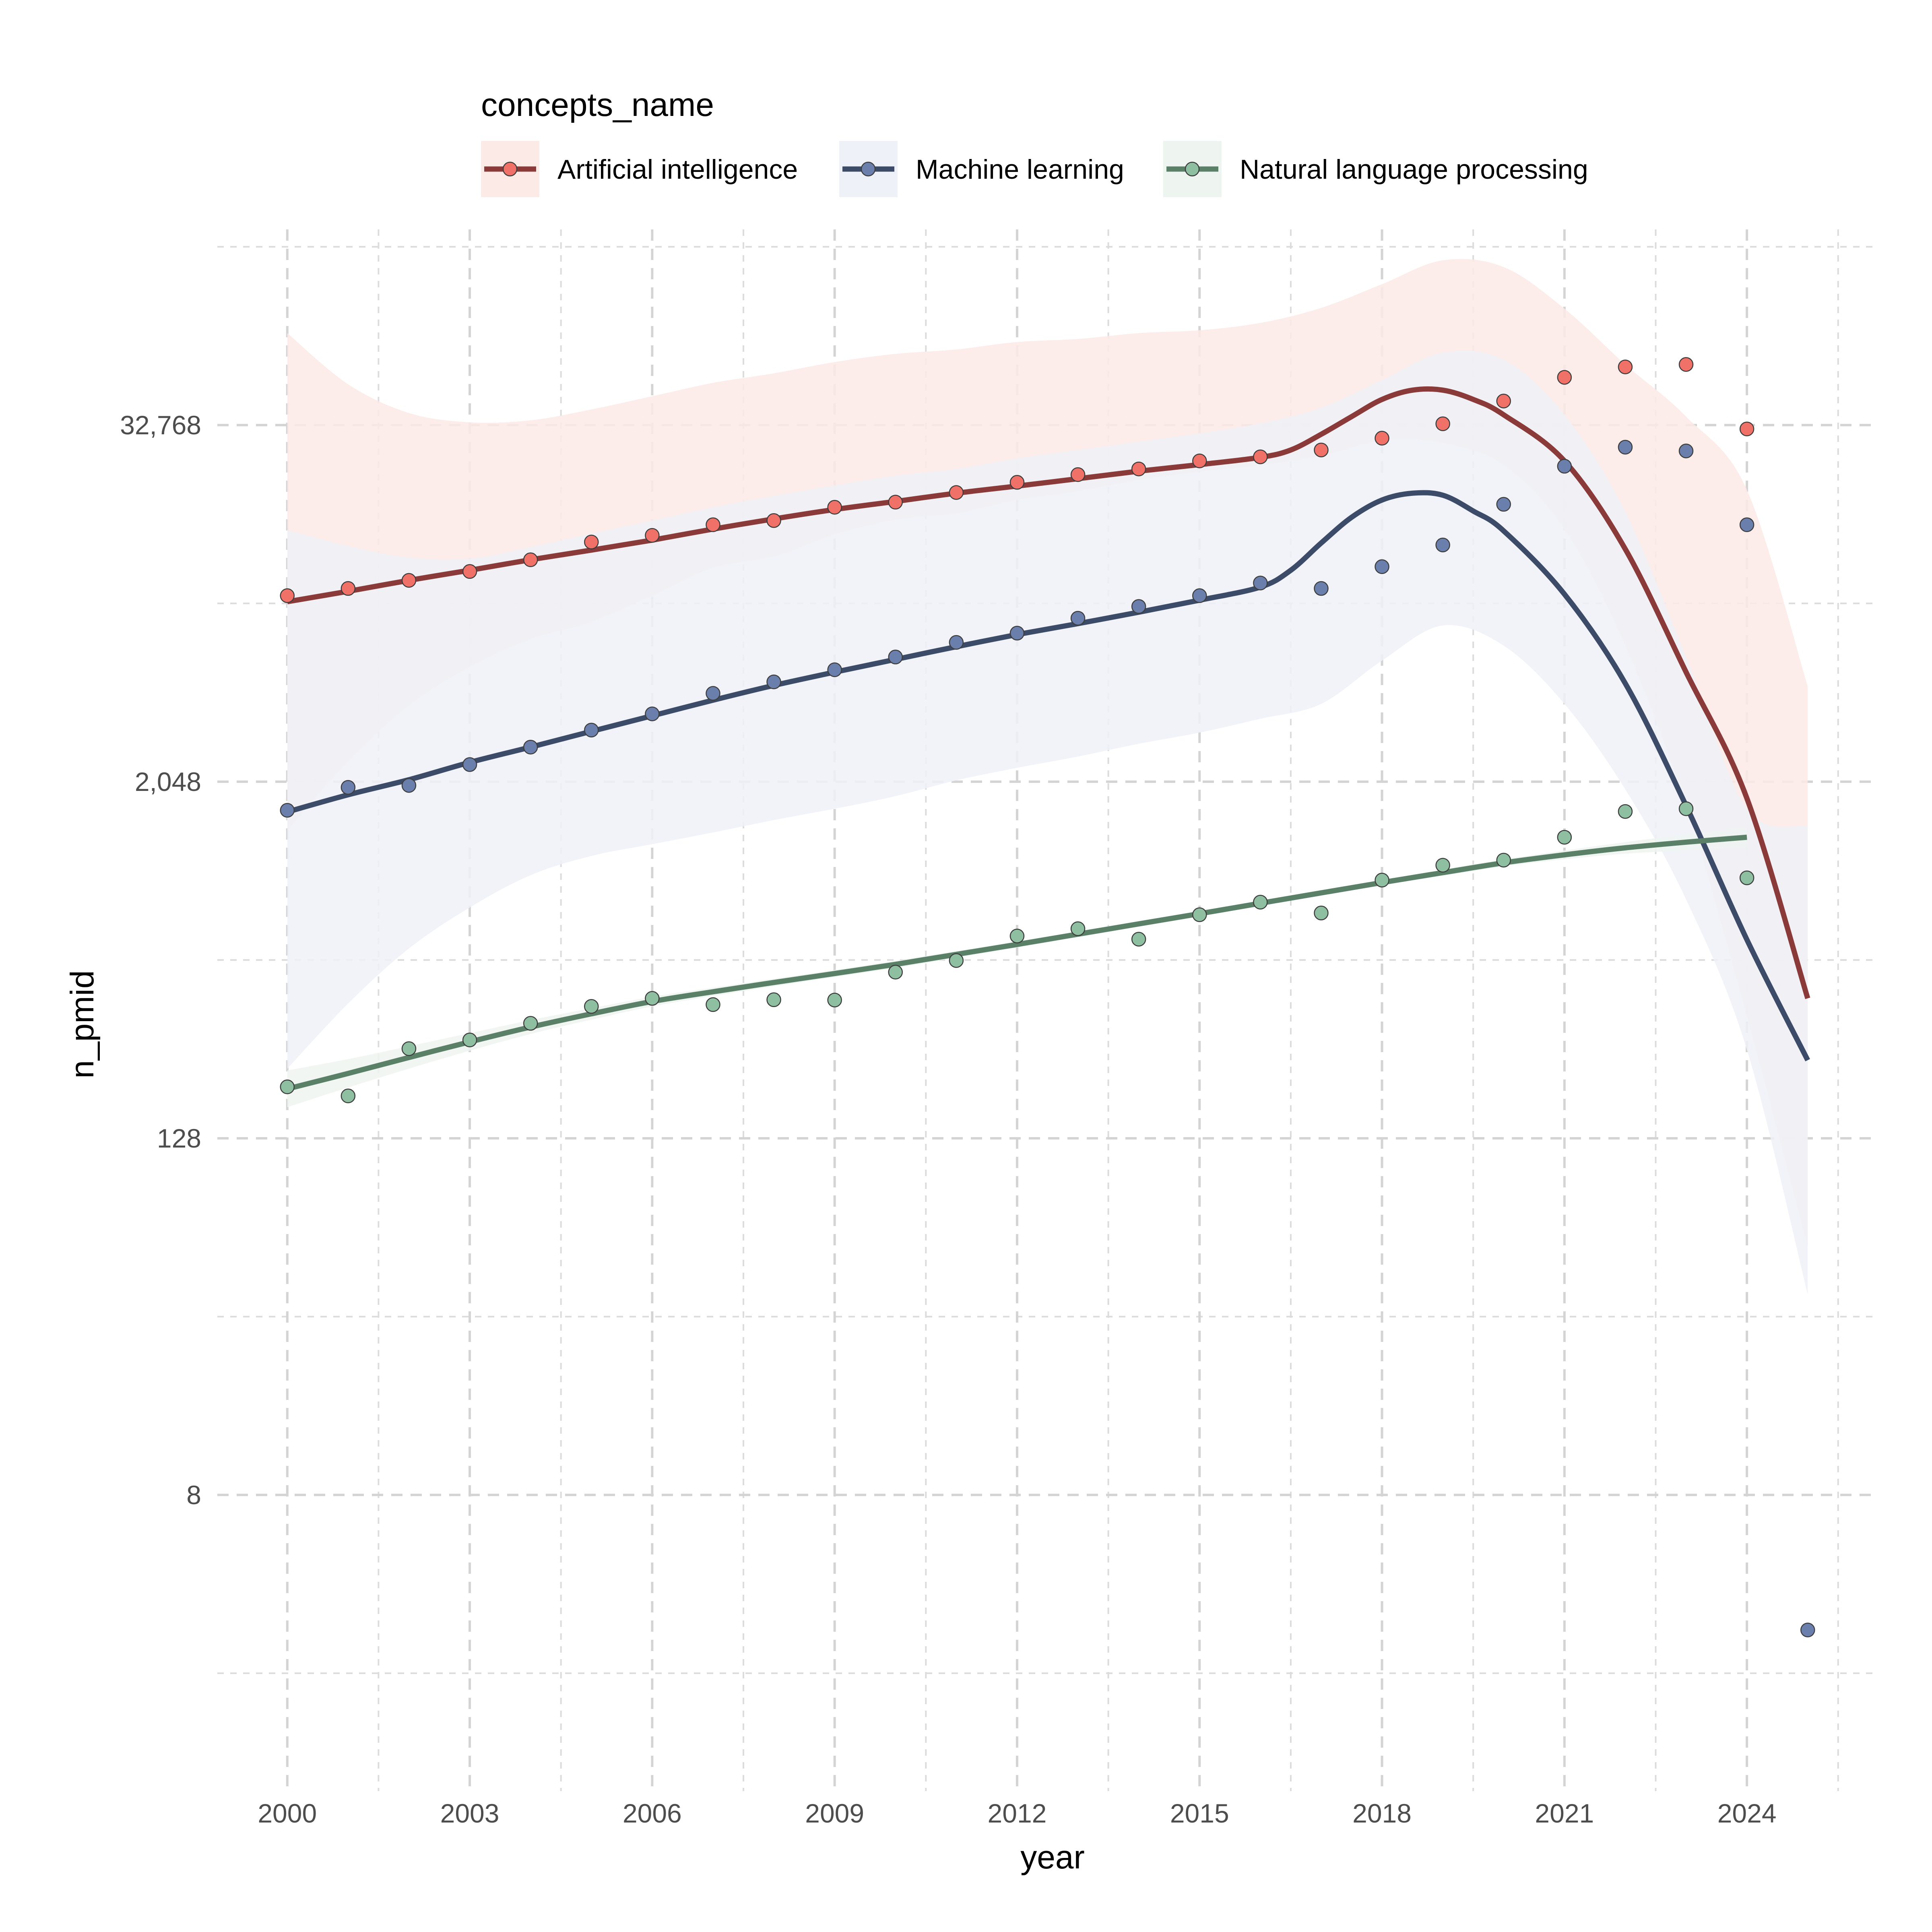 The width and height of the screenshot is (1932, 1932). What do you see at coordinates (1382, 1813) in the screenshot?
I see `x-tick-label: 2018` at bounding box center [1382, 1813].